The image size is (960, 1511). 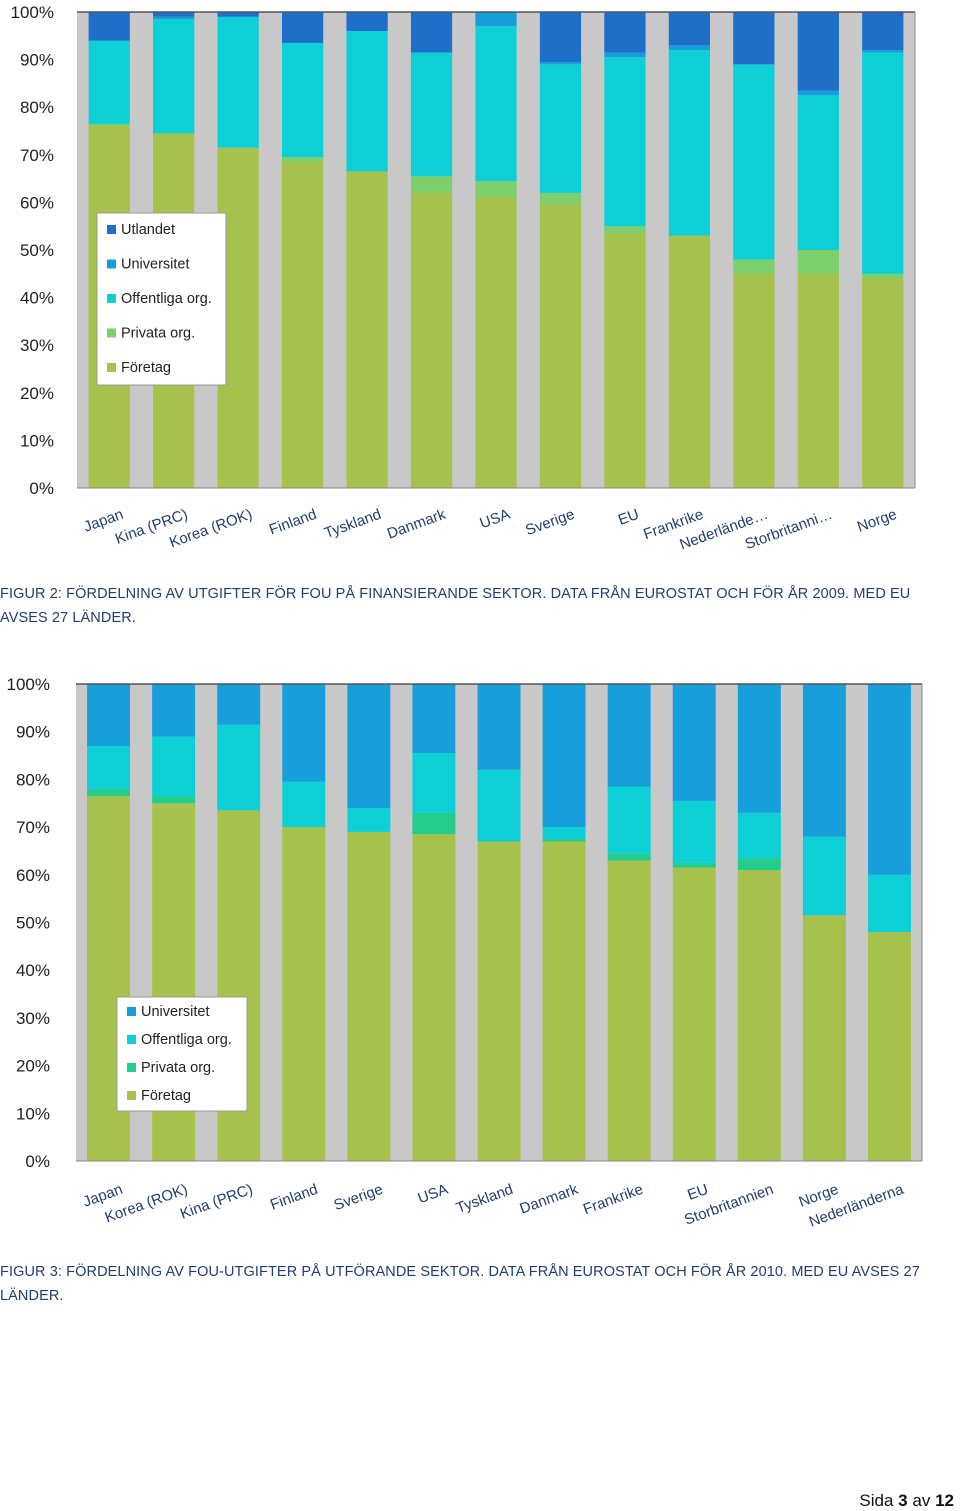 I want to click on footer-page-total: 12, so click(x=944, y=1500).